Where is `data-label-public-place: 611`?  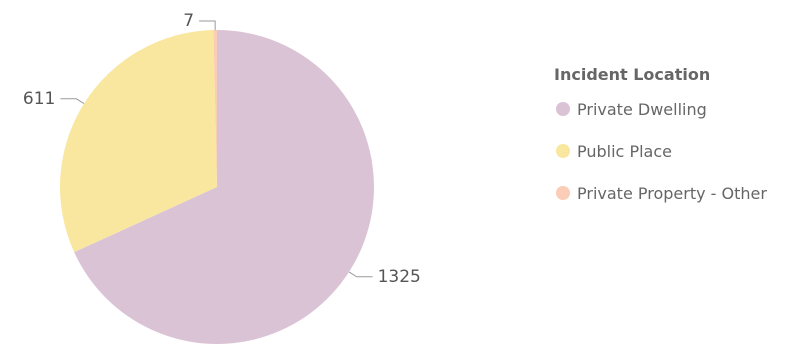 data-label-public-place: 611 is located at coordinates (39, 99).